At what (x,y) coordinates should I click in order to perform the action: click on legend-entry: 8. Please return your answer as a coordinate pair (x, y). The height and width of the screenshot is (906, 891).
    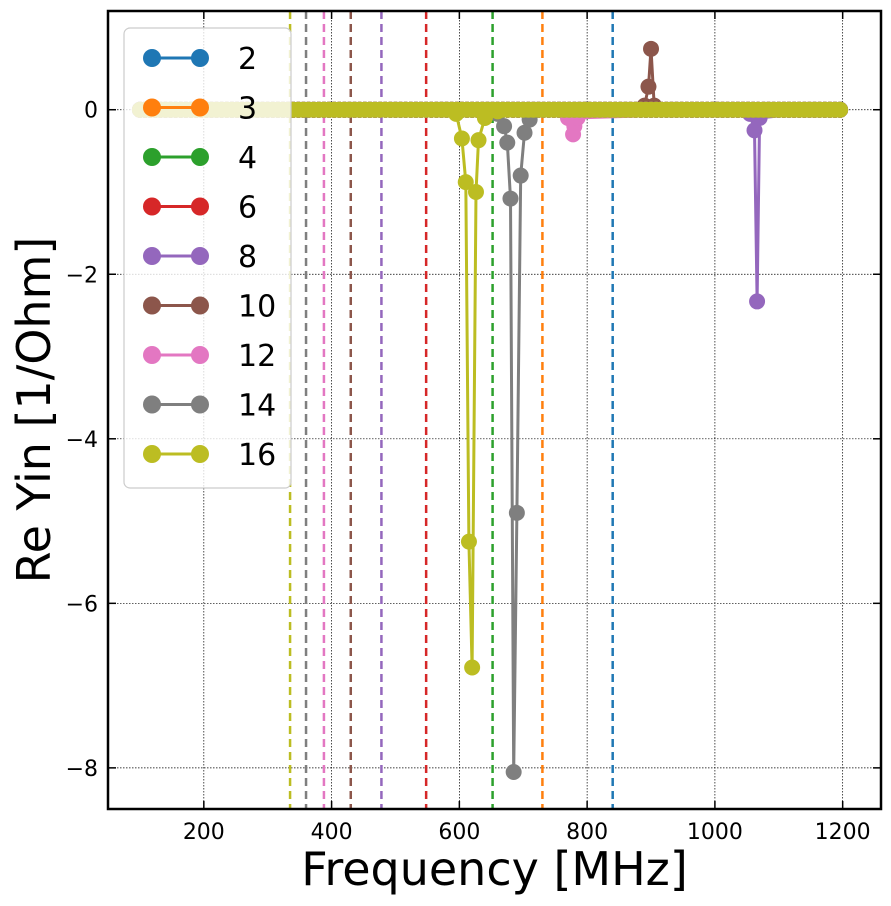
    Looking at the image, I should click on (200, 257).